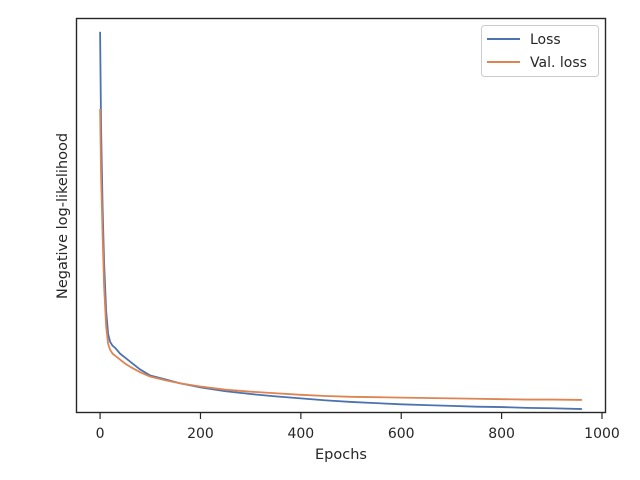 The width and height of the screenshot is (640, 480). Describe the element at coordinates (545, 40) in the screenshot. I see `legend-loss-label: Loss` at that location.